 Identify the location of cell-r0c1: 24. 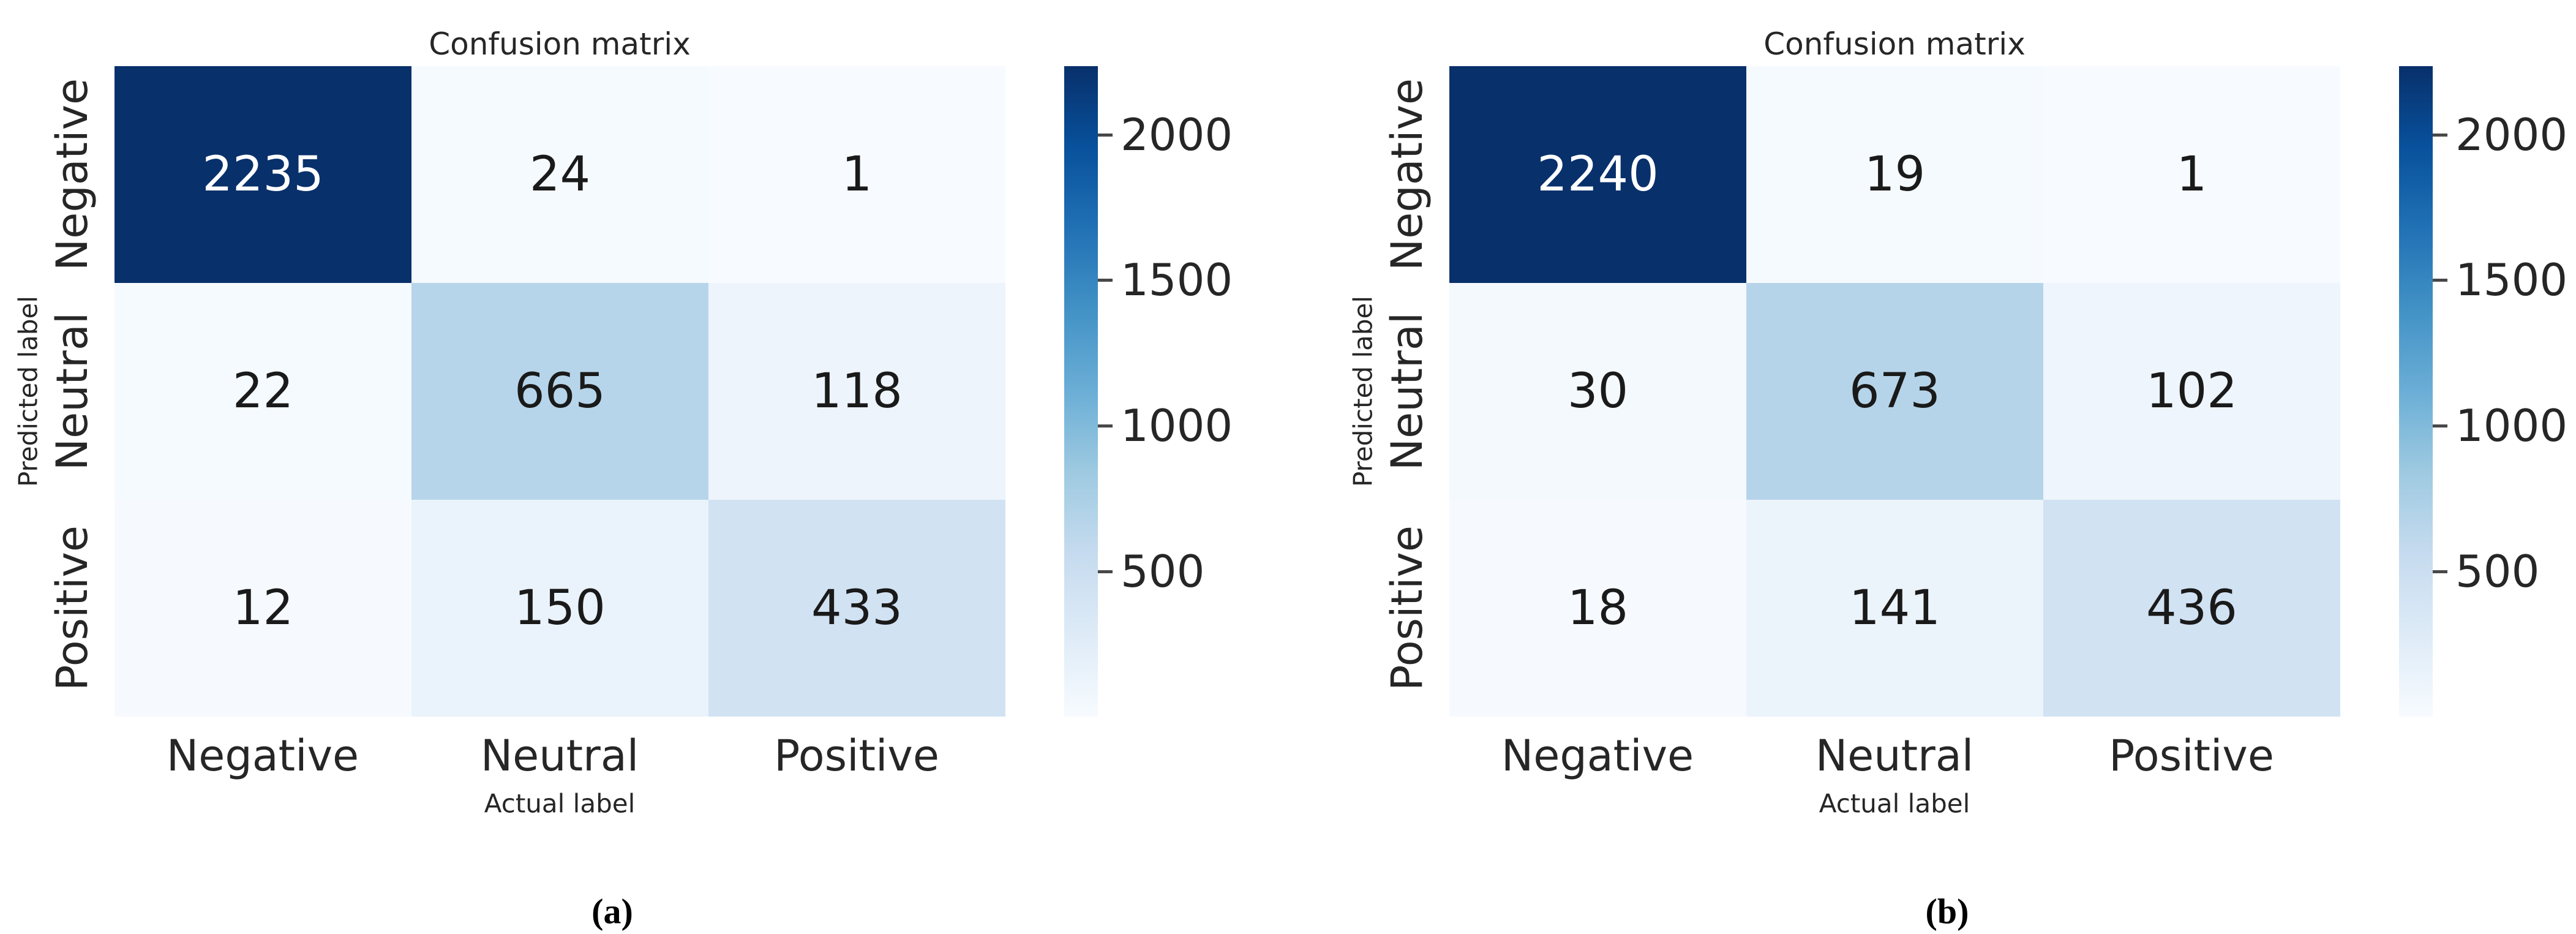
(559, 174).